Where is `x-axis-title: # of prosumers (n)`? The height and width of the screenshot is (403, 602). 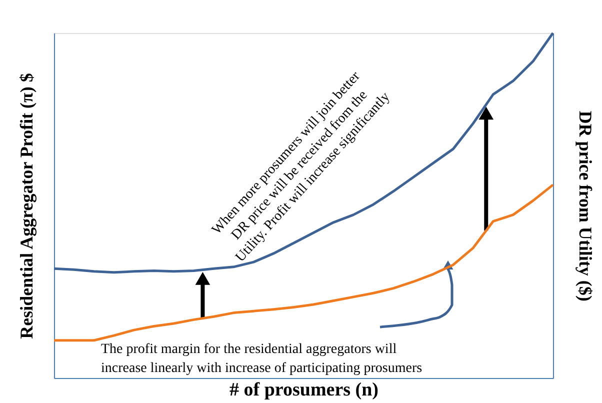
x-axis-title: # of prosumers (n) is located at coordinates (304, 390).